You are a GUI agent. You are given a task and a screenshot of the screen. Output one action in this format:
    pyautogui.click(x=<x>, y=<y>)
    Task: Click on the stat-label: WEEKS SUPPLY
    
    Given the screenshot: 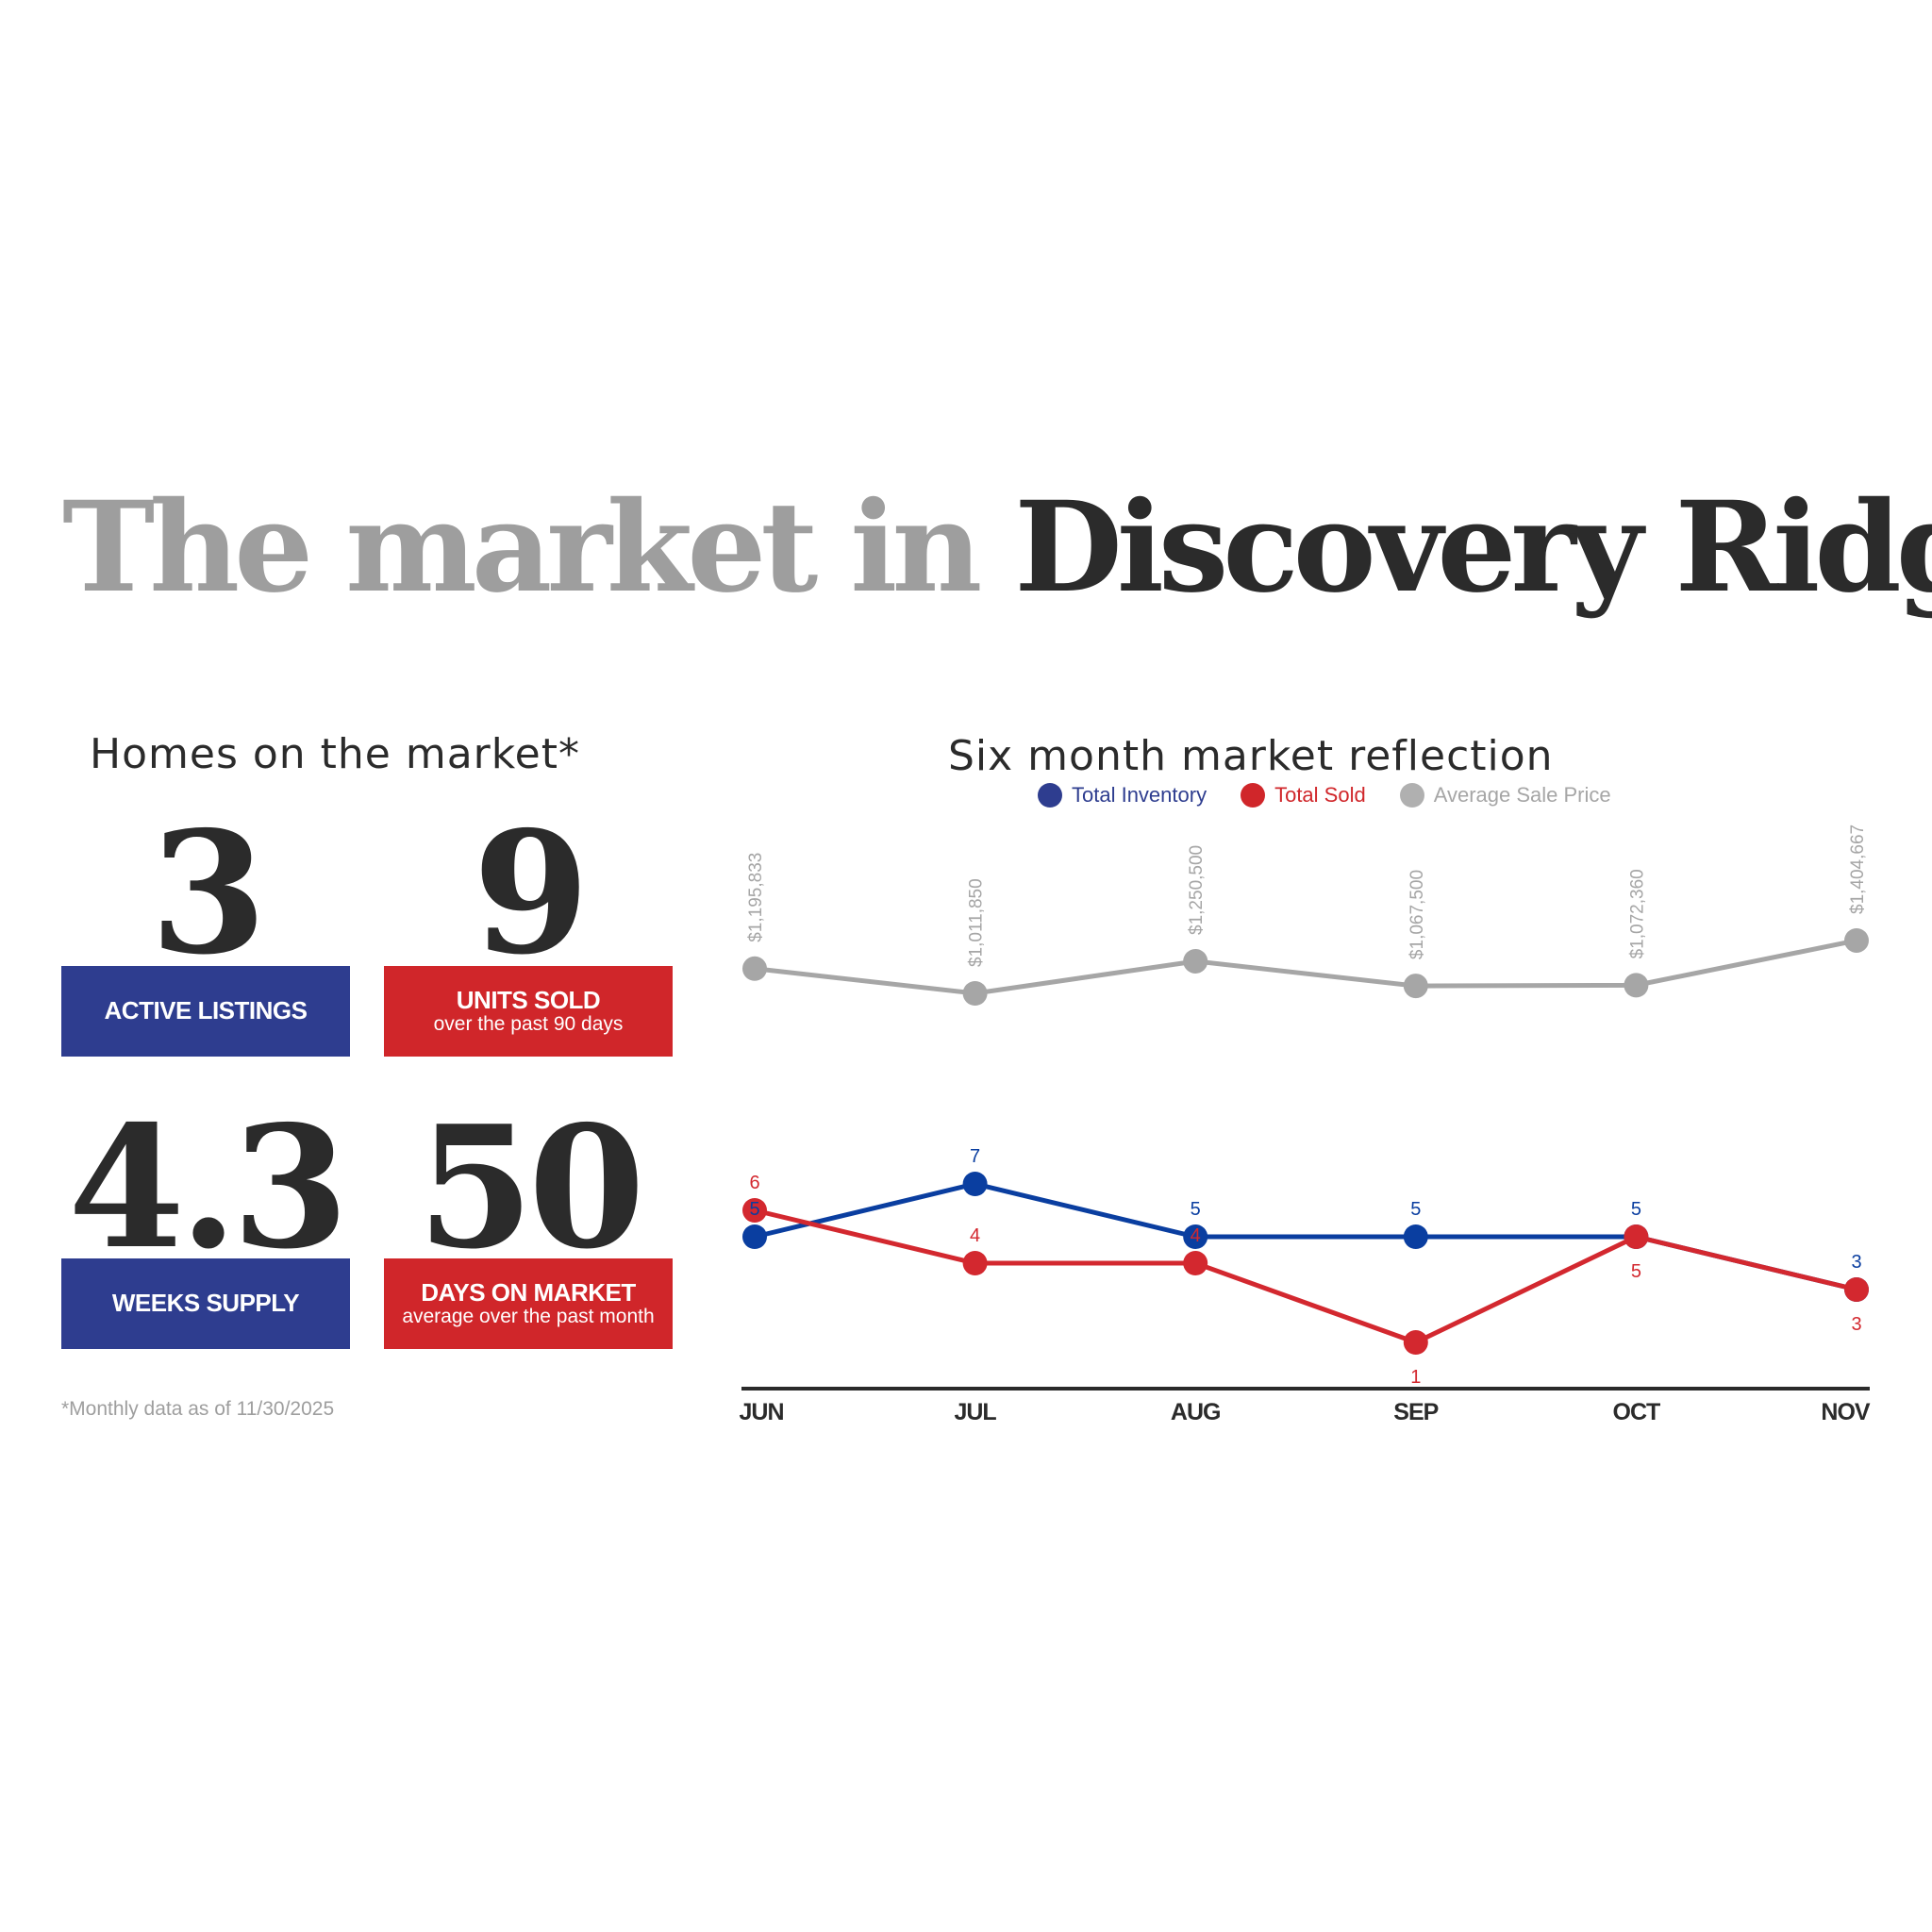 What is the action you would take?
    pyautogui.click(x=205, y=1304)
    